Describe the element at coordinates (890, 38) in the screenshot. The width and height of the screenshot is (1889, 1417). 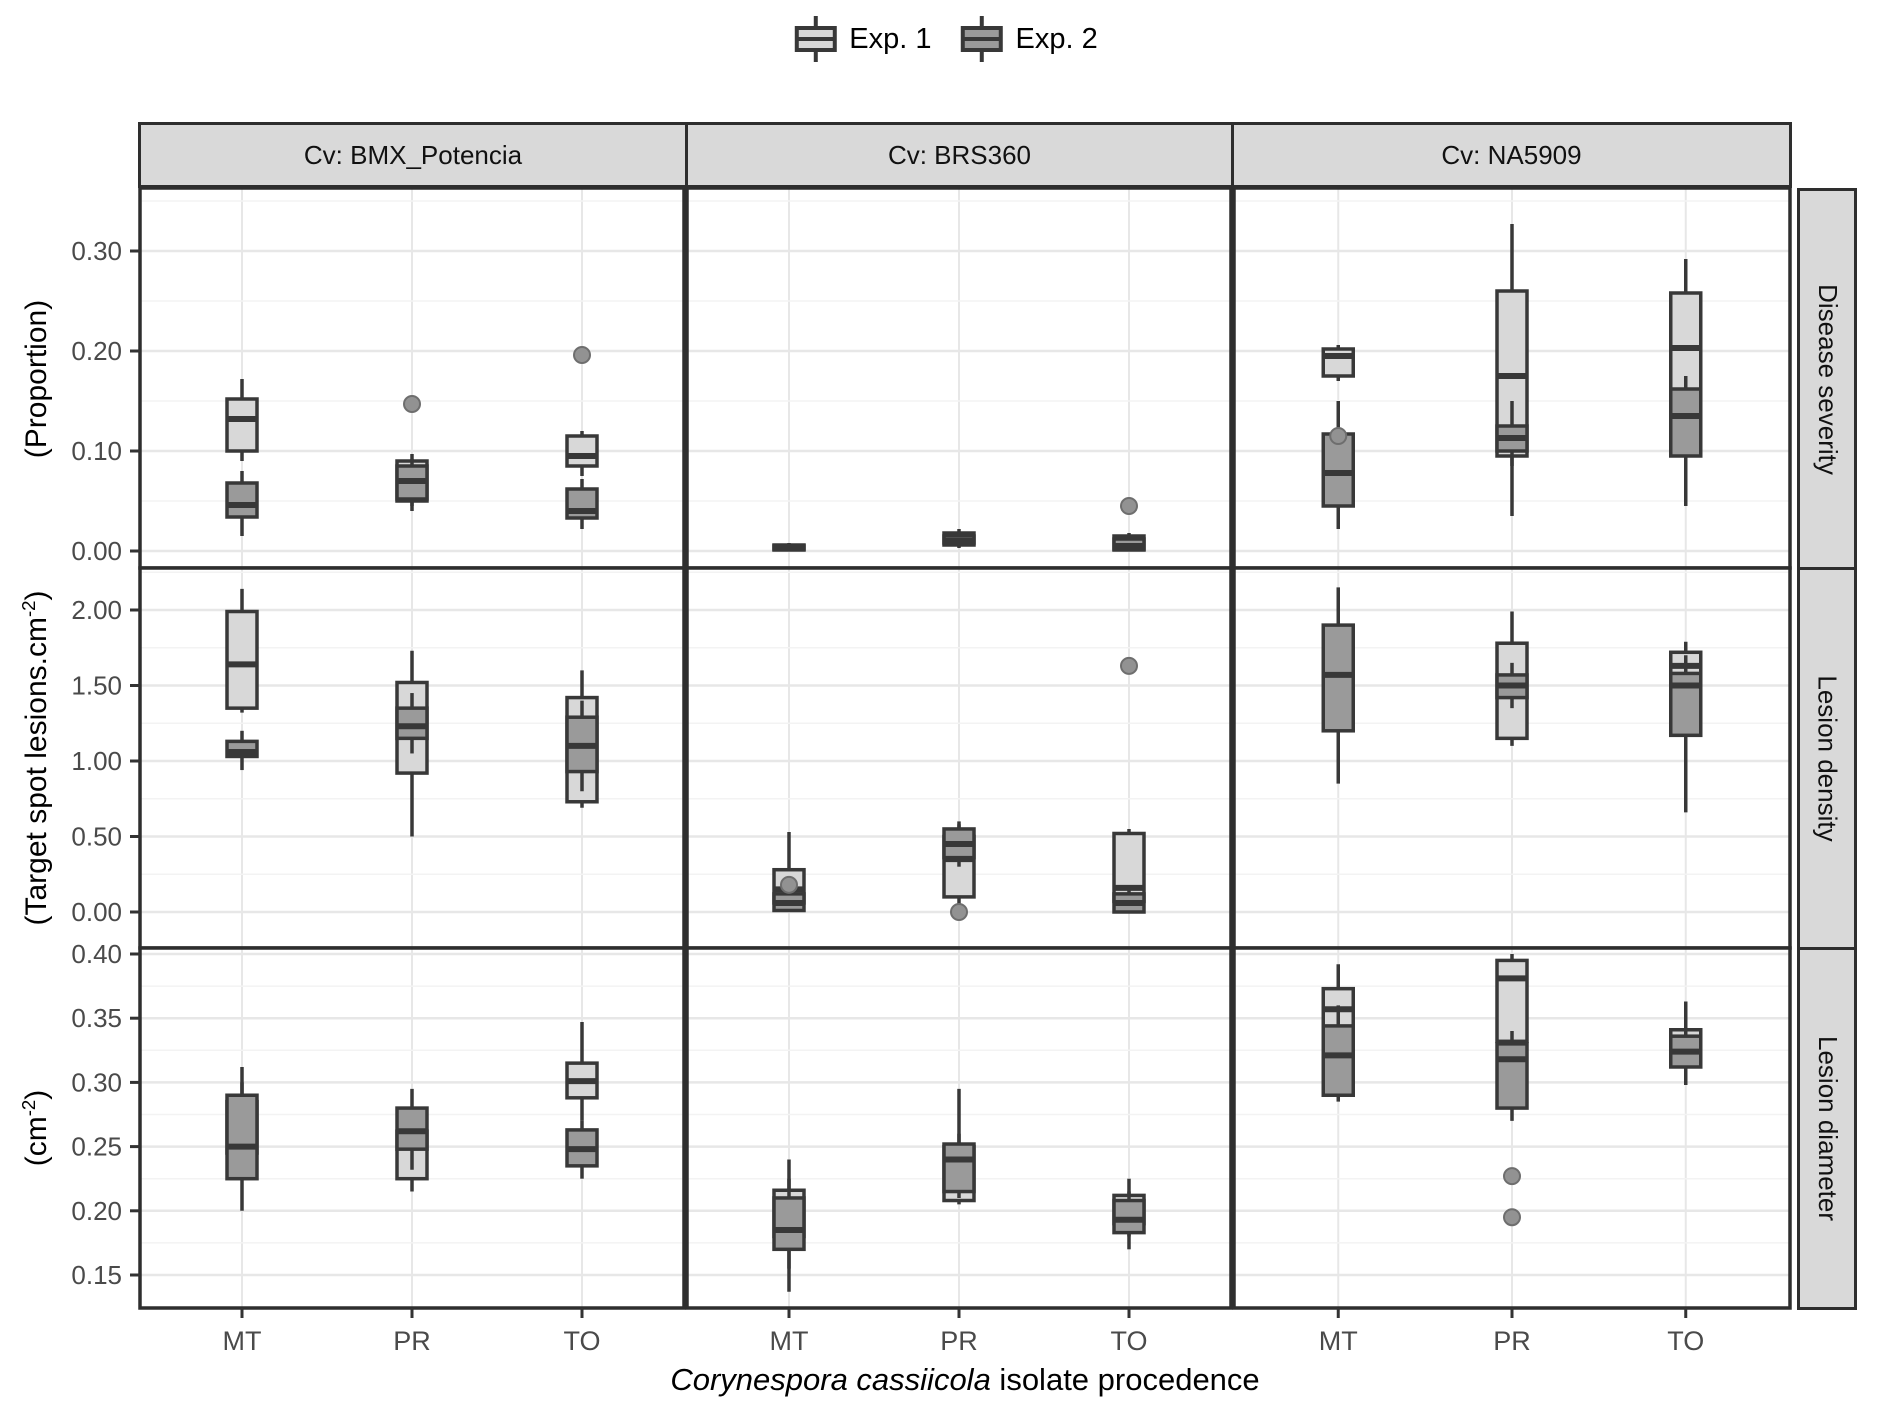
I see `legend-label-exp1: Exp. 1` at that location.